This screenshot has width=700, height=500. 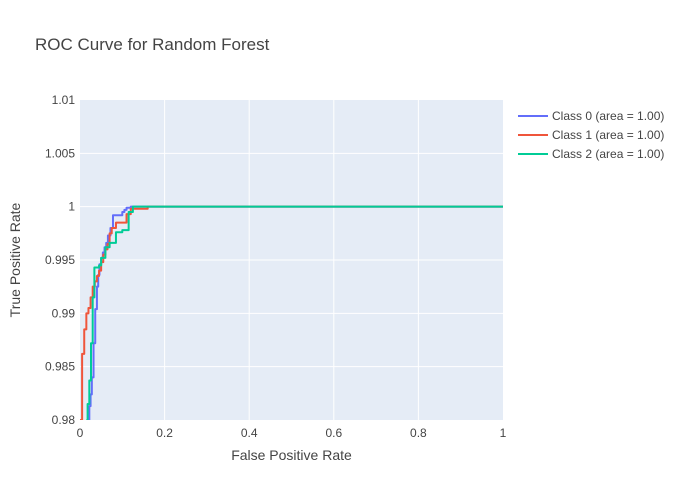 I want to click on legend-label: Class 1 (area = 1.00), so click(x=608, y=135).